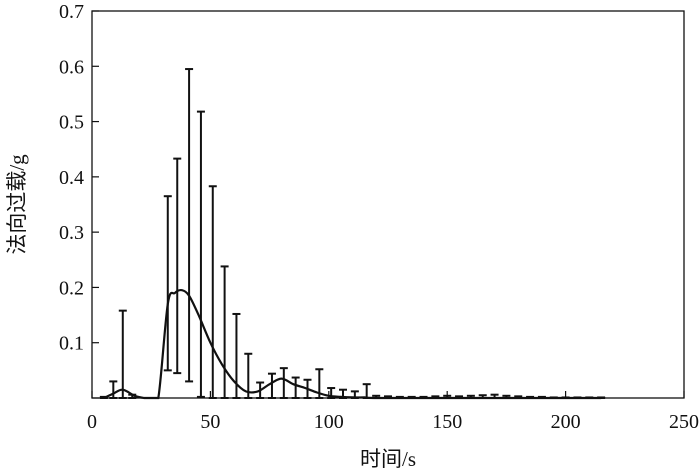 Image resolution: width=700 pixels, height=471 pixels. I want to click on x-tick-label: 50, so click(210, 422).